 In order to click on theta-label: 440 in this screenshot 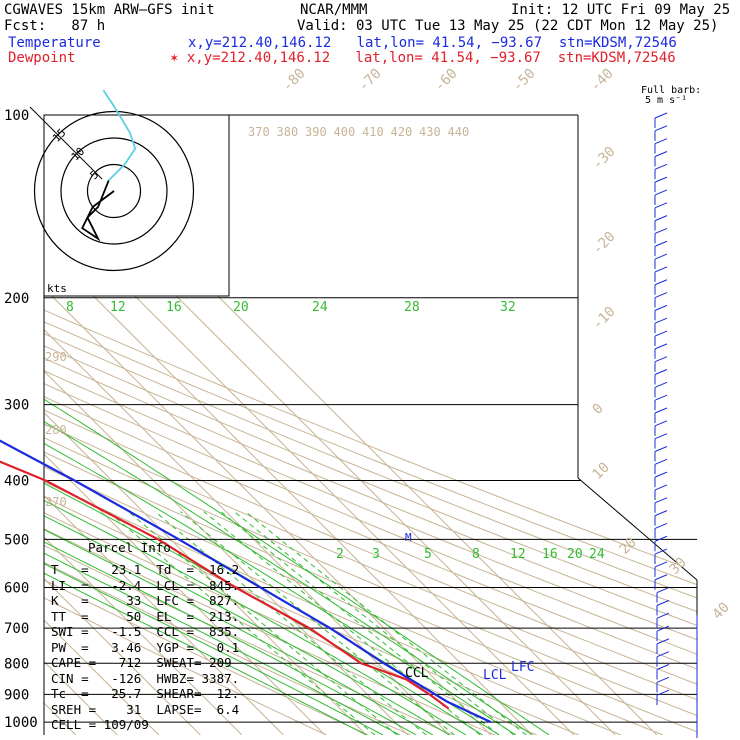, I will do `click(459, 132)`.